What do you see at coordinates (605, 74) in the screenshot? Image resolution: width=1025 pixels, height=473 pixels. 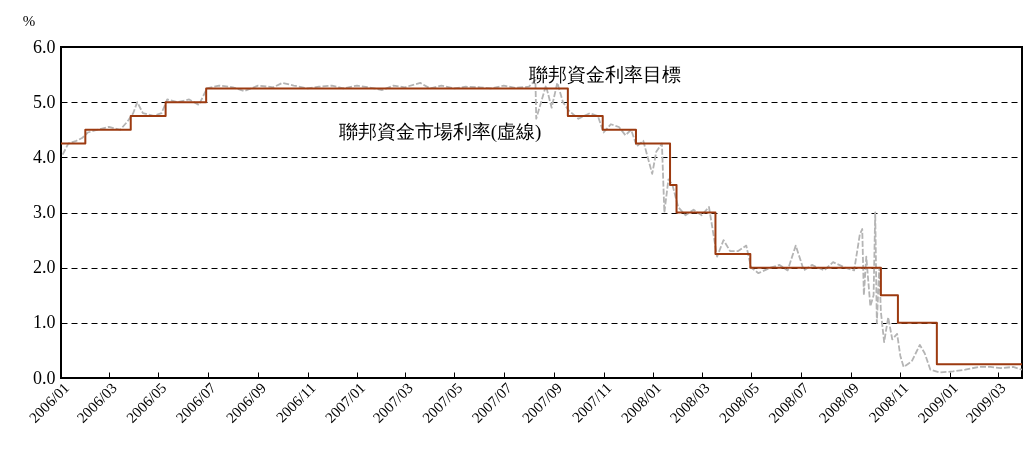 I see `series-label: 聯邦資金利率目標` at bounding box center [605, 74].